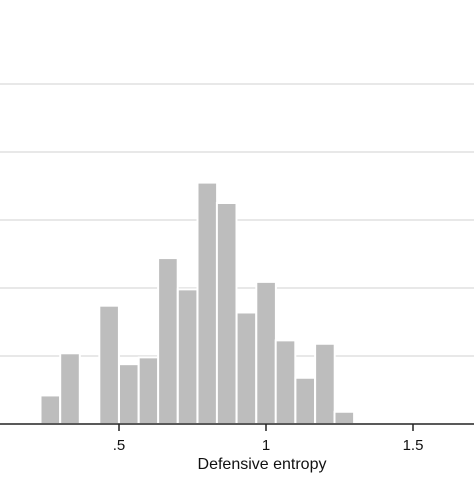  I want to click on x-tick-label: .5, so click(119, 445).